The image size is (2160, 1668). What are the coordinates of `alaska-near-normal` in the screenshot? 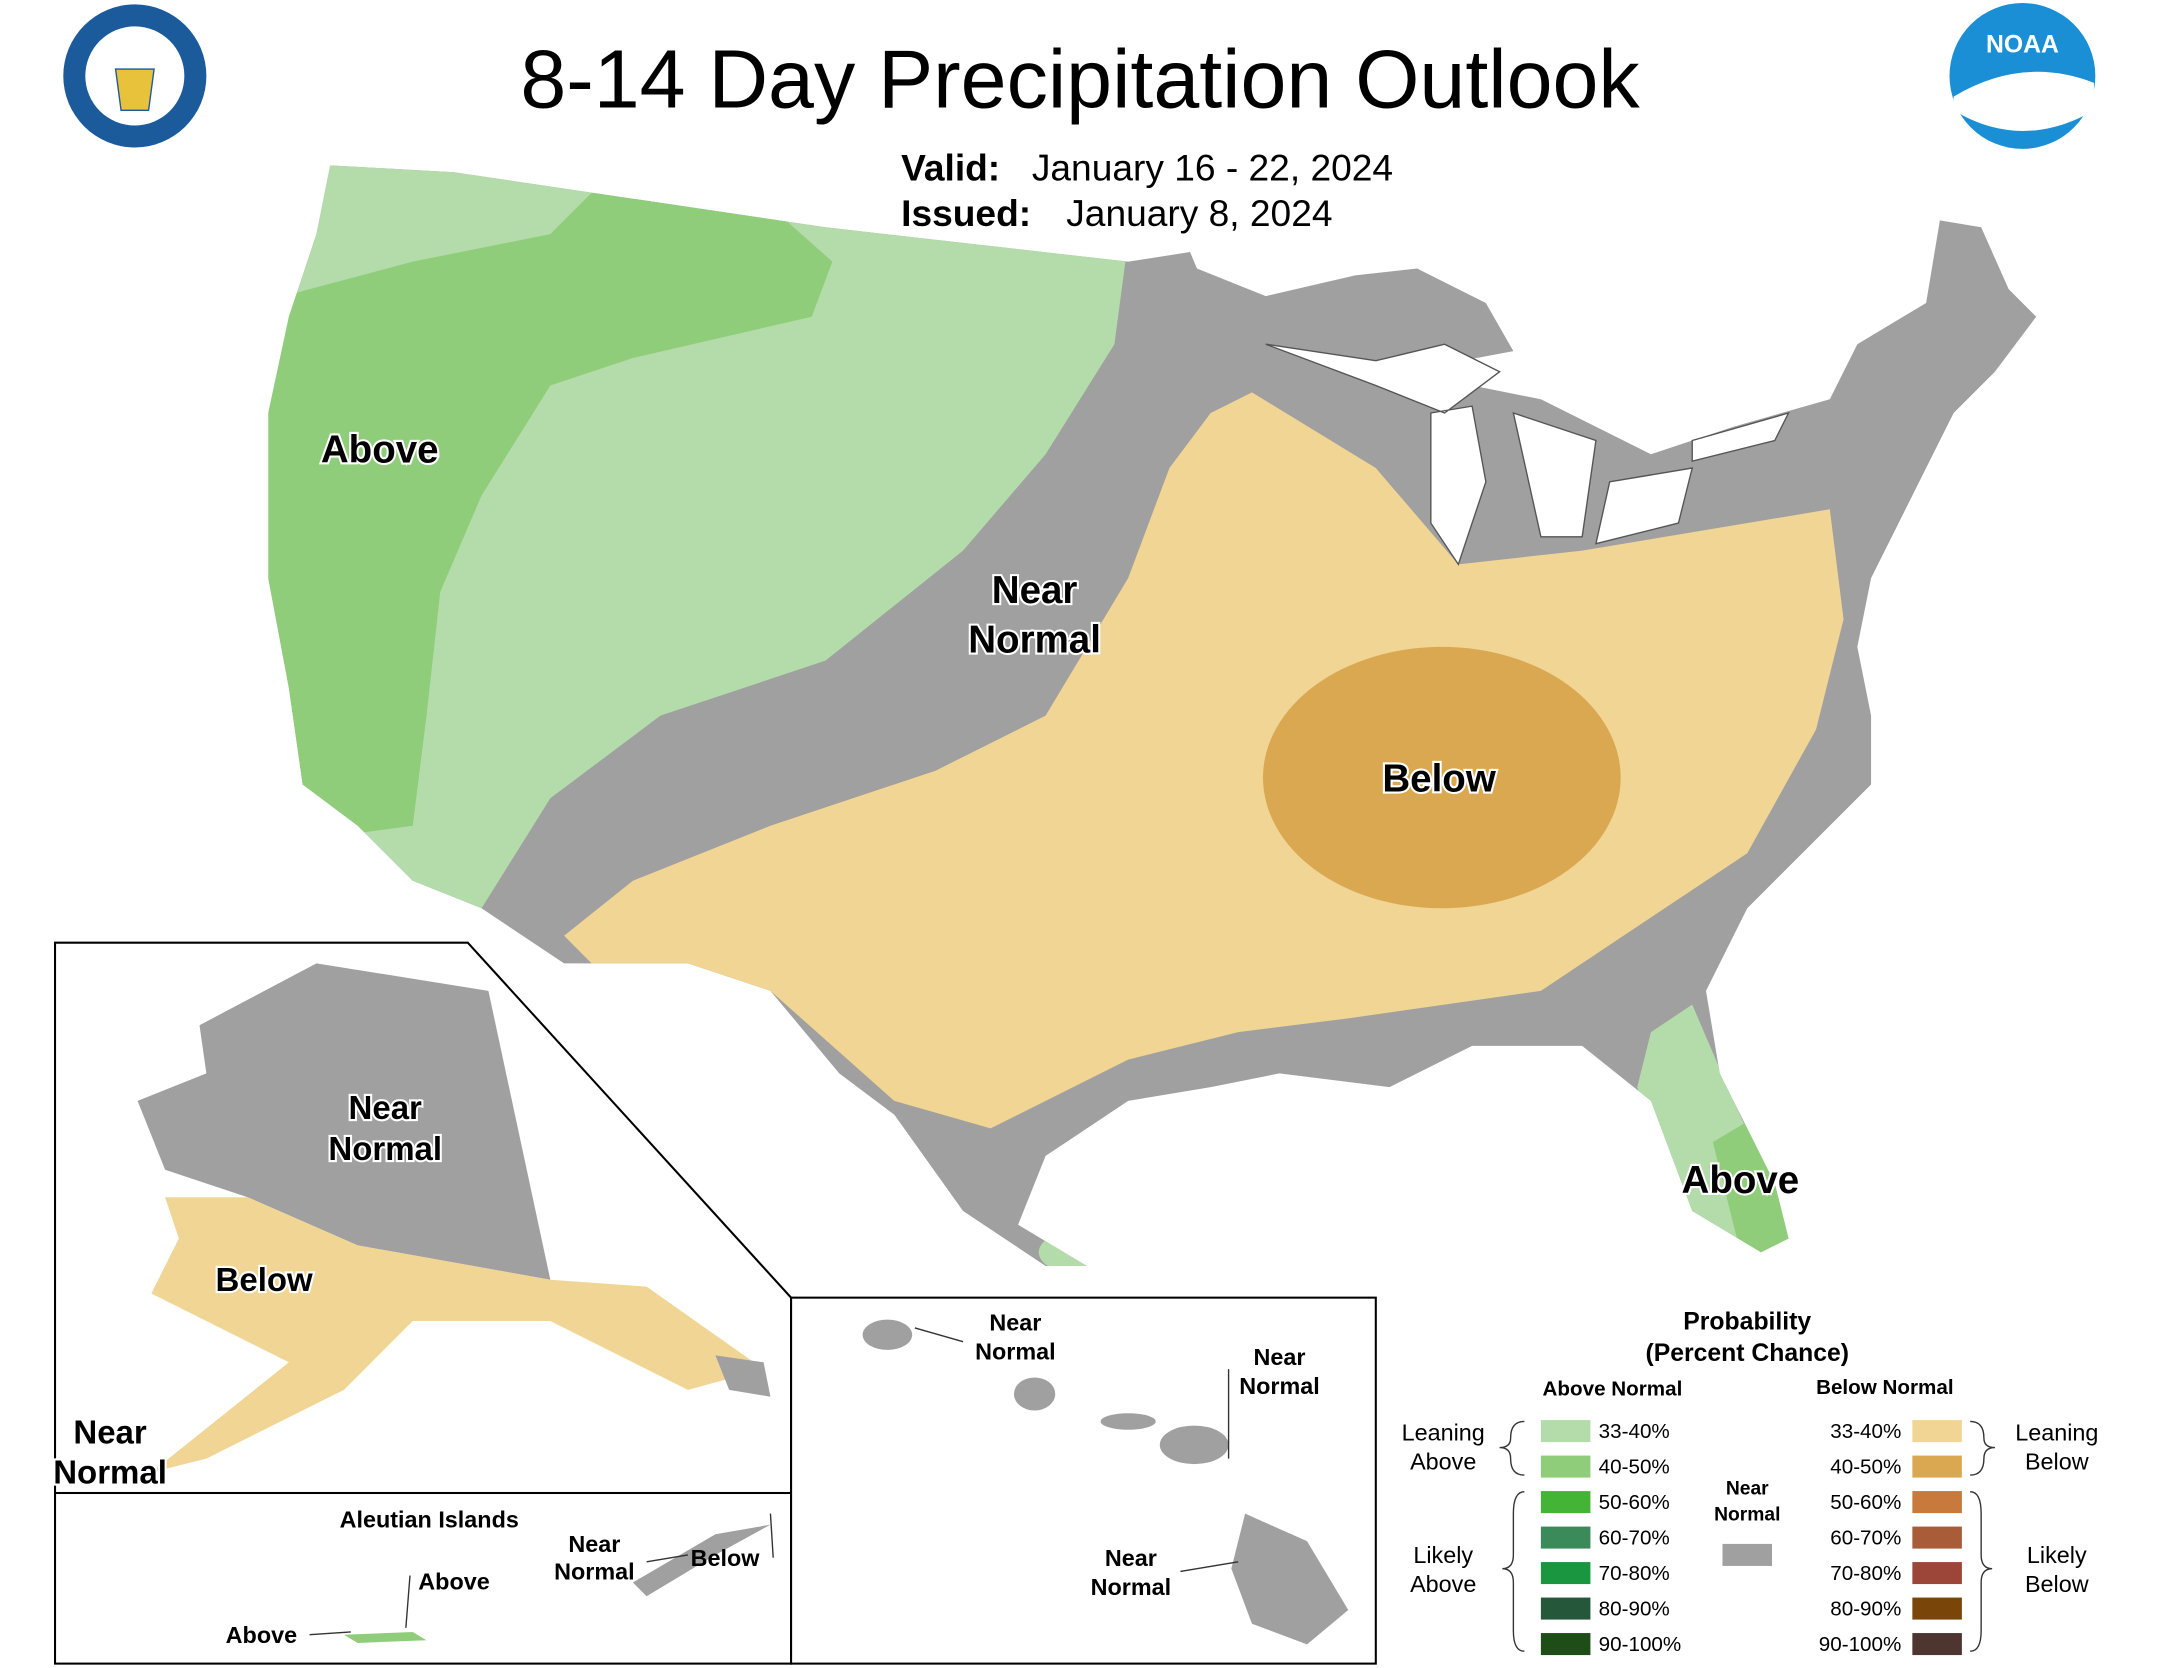 It's located at (344, 1121).